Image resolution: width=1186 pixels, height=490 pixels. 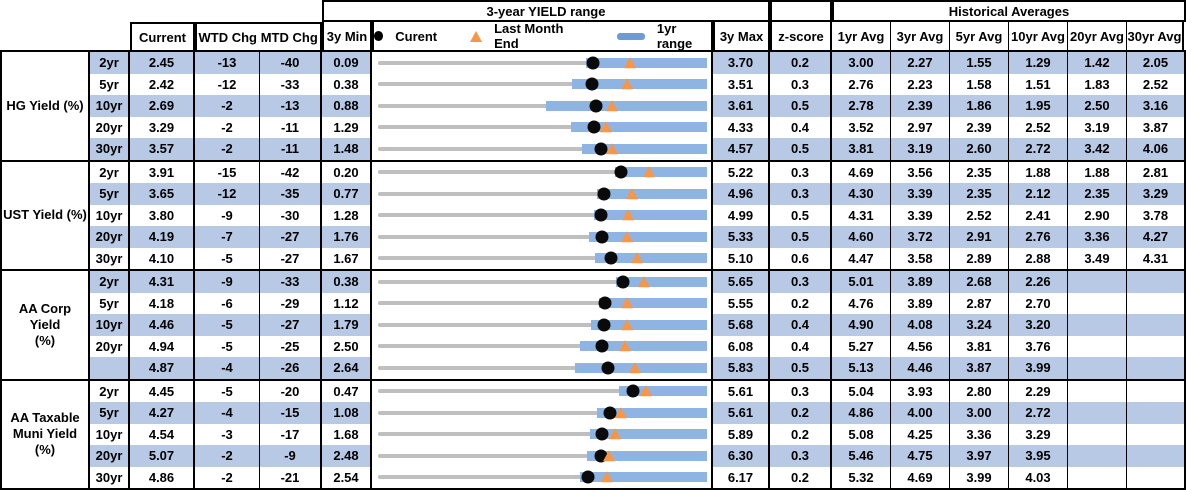 What do you see at coordinates (46, 106) in the screenshot?
I see `row-group-label: HG Yield (%)` at bounding box center [46, 106].